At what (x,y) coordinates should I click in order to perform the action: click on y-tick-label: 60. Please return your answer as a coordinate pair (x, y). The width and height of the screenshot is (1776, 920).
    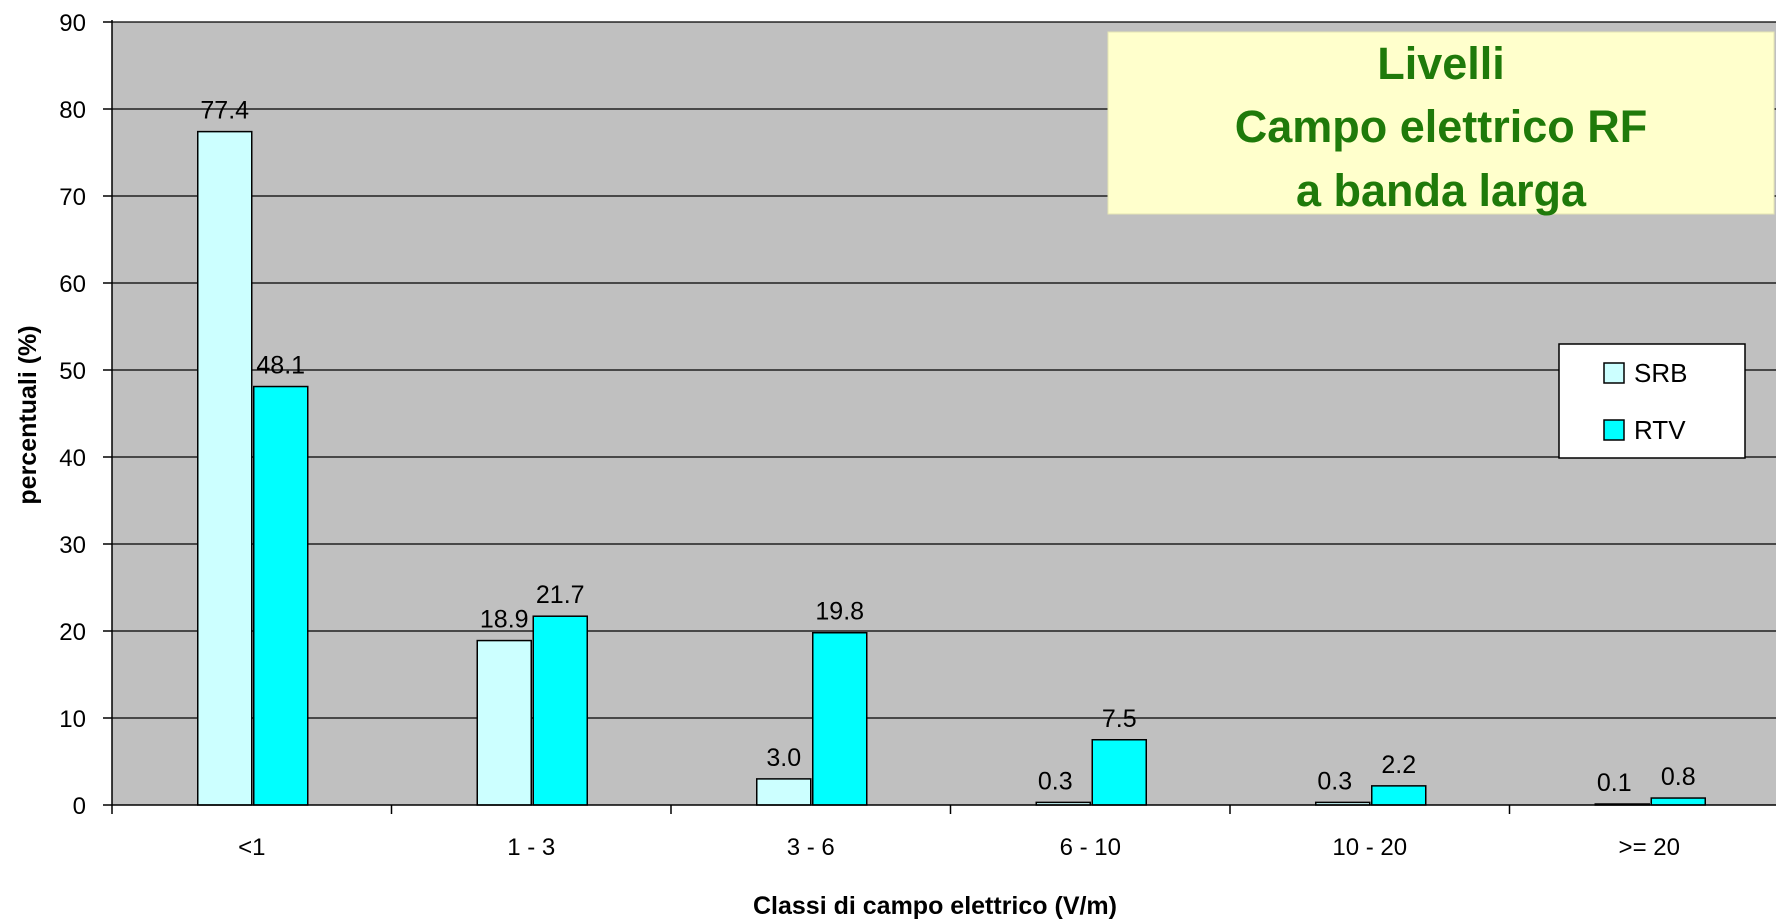
    Looking at the image, I should click on (72, 284).